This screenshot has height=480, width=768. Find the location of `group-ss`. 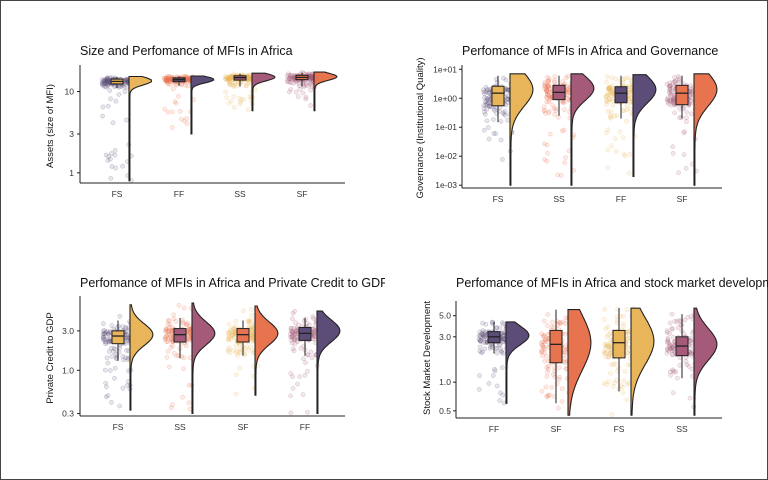

group-ss is located at coordinates (691, 361).